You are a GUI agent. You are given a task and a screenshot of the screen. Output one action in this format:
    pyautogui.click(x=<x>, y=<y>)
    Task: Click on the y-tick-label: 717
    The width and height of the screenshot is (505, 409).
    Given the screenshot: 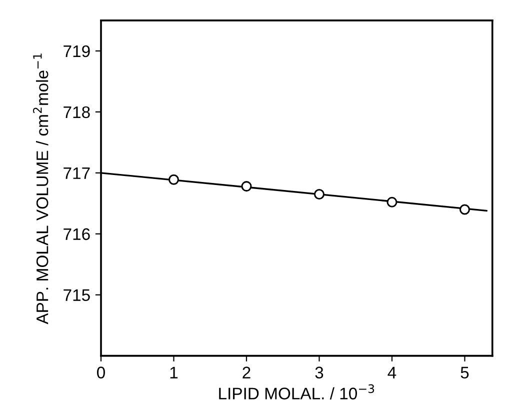 What is the action you would take?
    pyautogui.click(x=77, y=173)
    